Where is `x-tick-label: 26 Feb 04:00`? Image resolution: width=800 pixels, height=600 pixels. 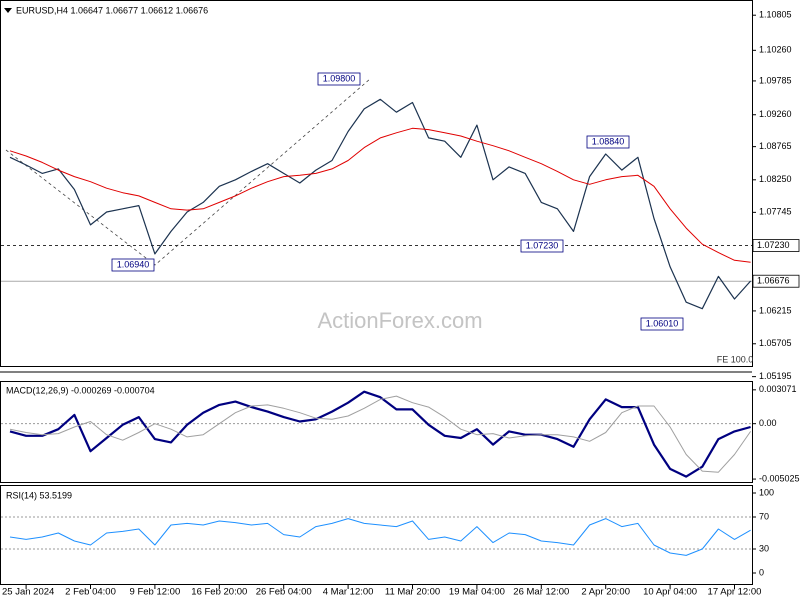 x-tick-label: 26 Feb 04:00 is located at coordinates (284, 592).